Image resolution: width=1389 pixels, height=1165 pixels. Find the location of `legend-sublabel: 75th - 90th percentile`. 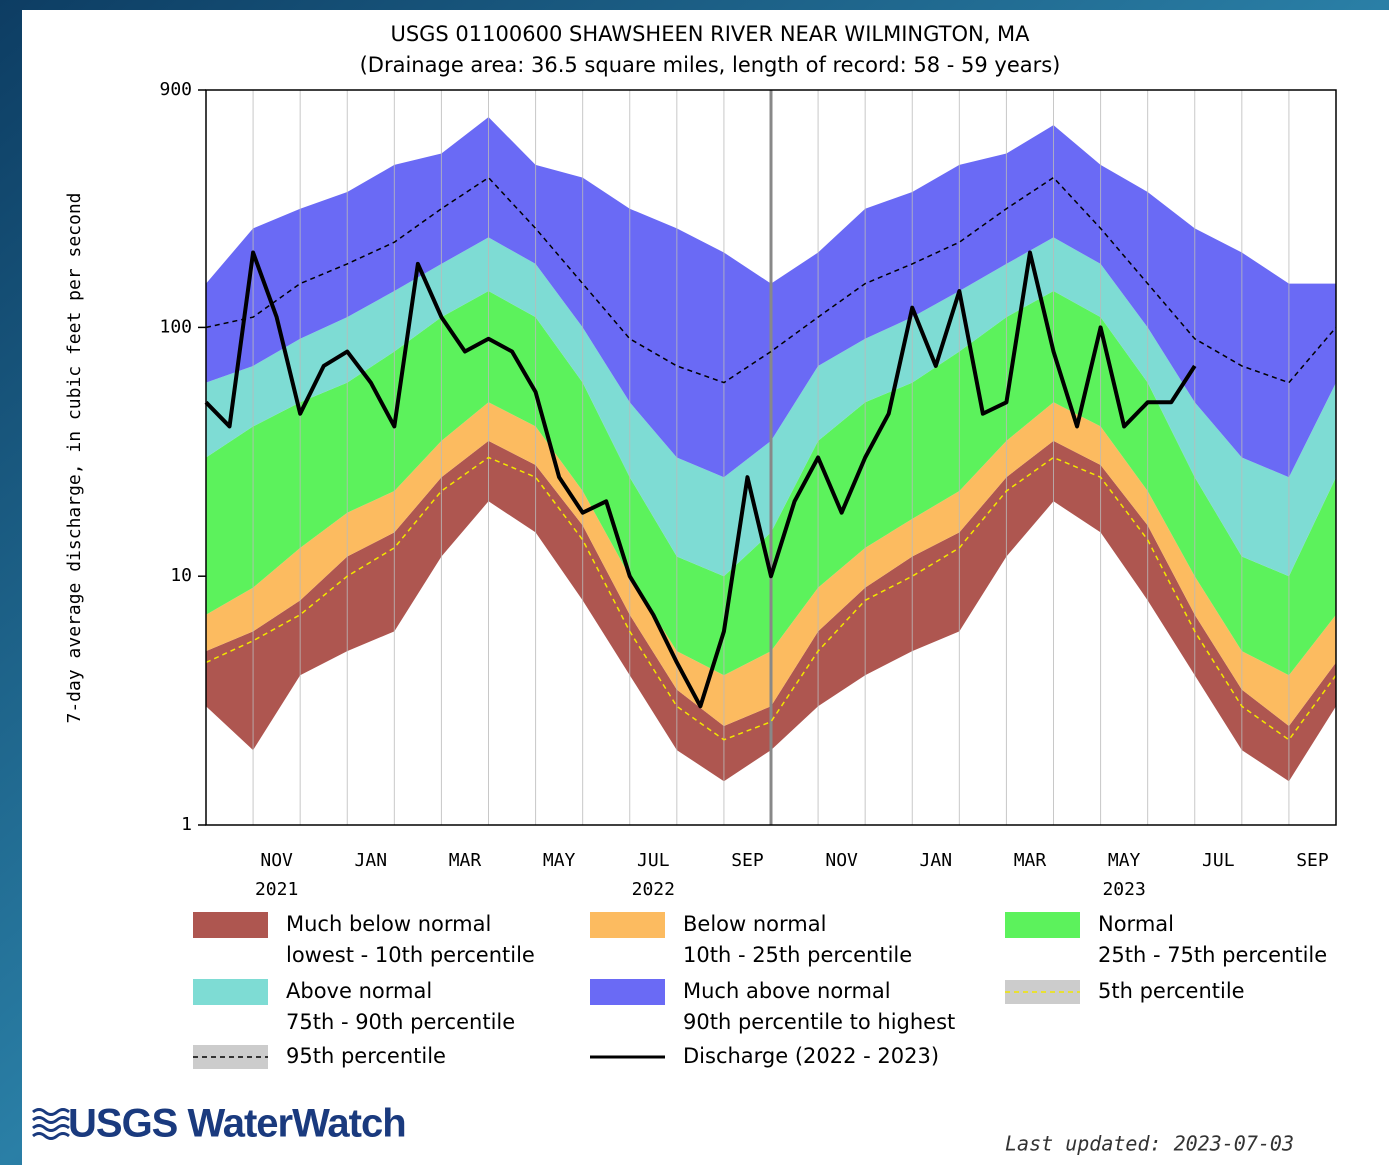

legend-sublabel: 75th - 90th percentile is located at coordinates (400, 1022).